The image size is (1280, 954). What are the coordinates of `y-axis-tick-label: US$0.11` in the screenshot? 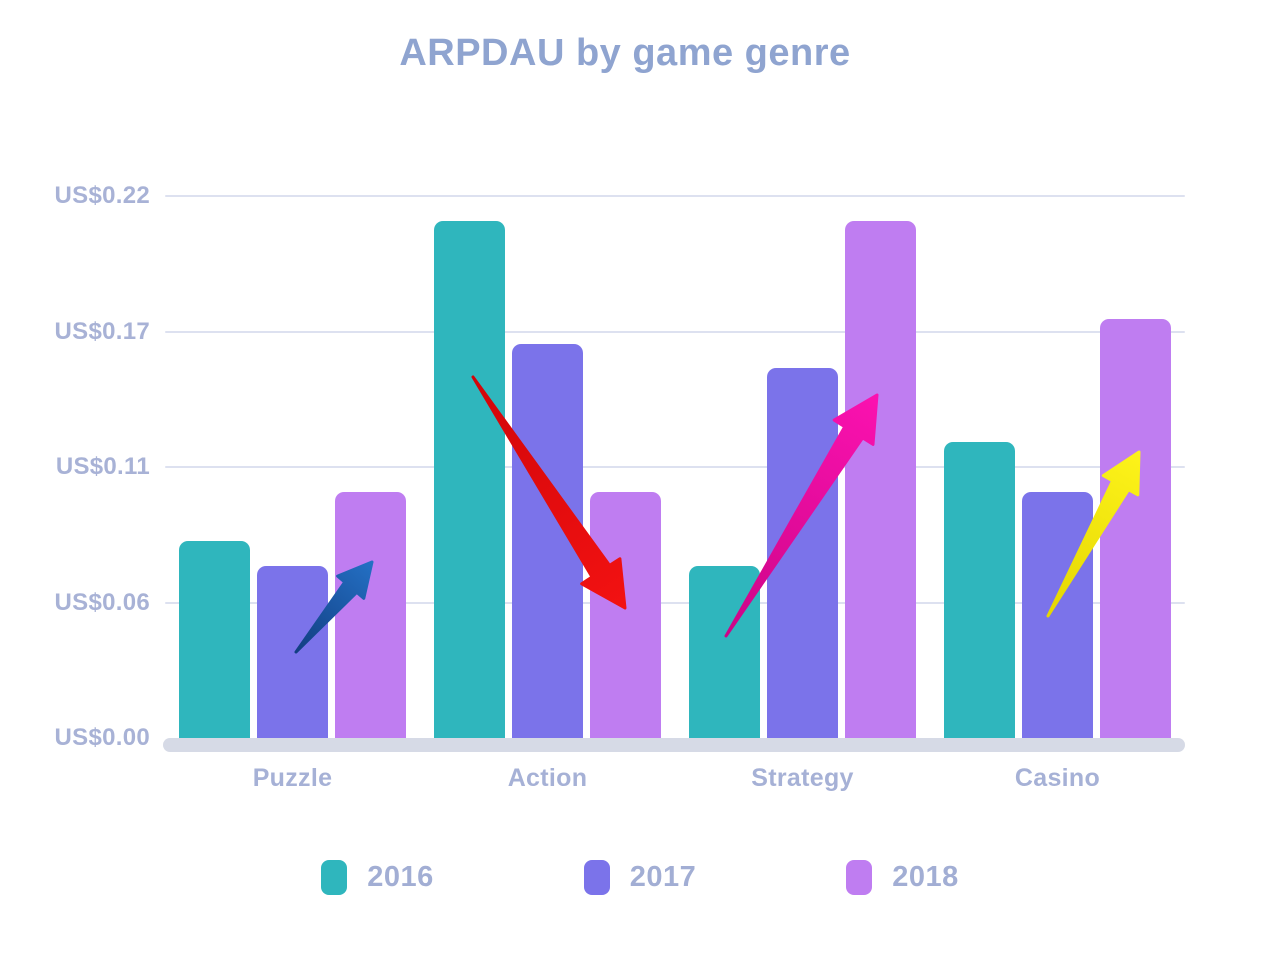 It's located at (102, 466).